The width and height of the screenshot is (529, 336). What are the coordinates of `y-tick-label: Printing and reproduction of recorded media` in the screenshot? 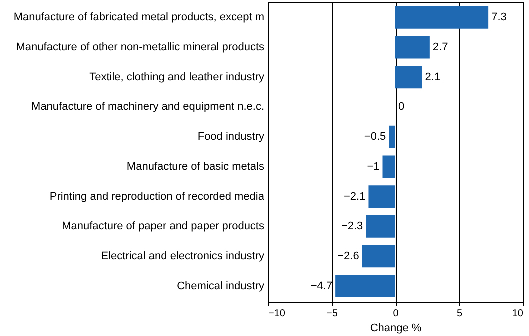 It's located at (158, 196).